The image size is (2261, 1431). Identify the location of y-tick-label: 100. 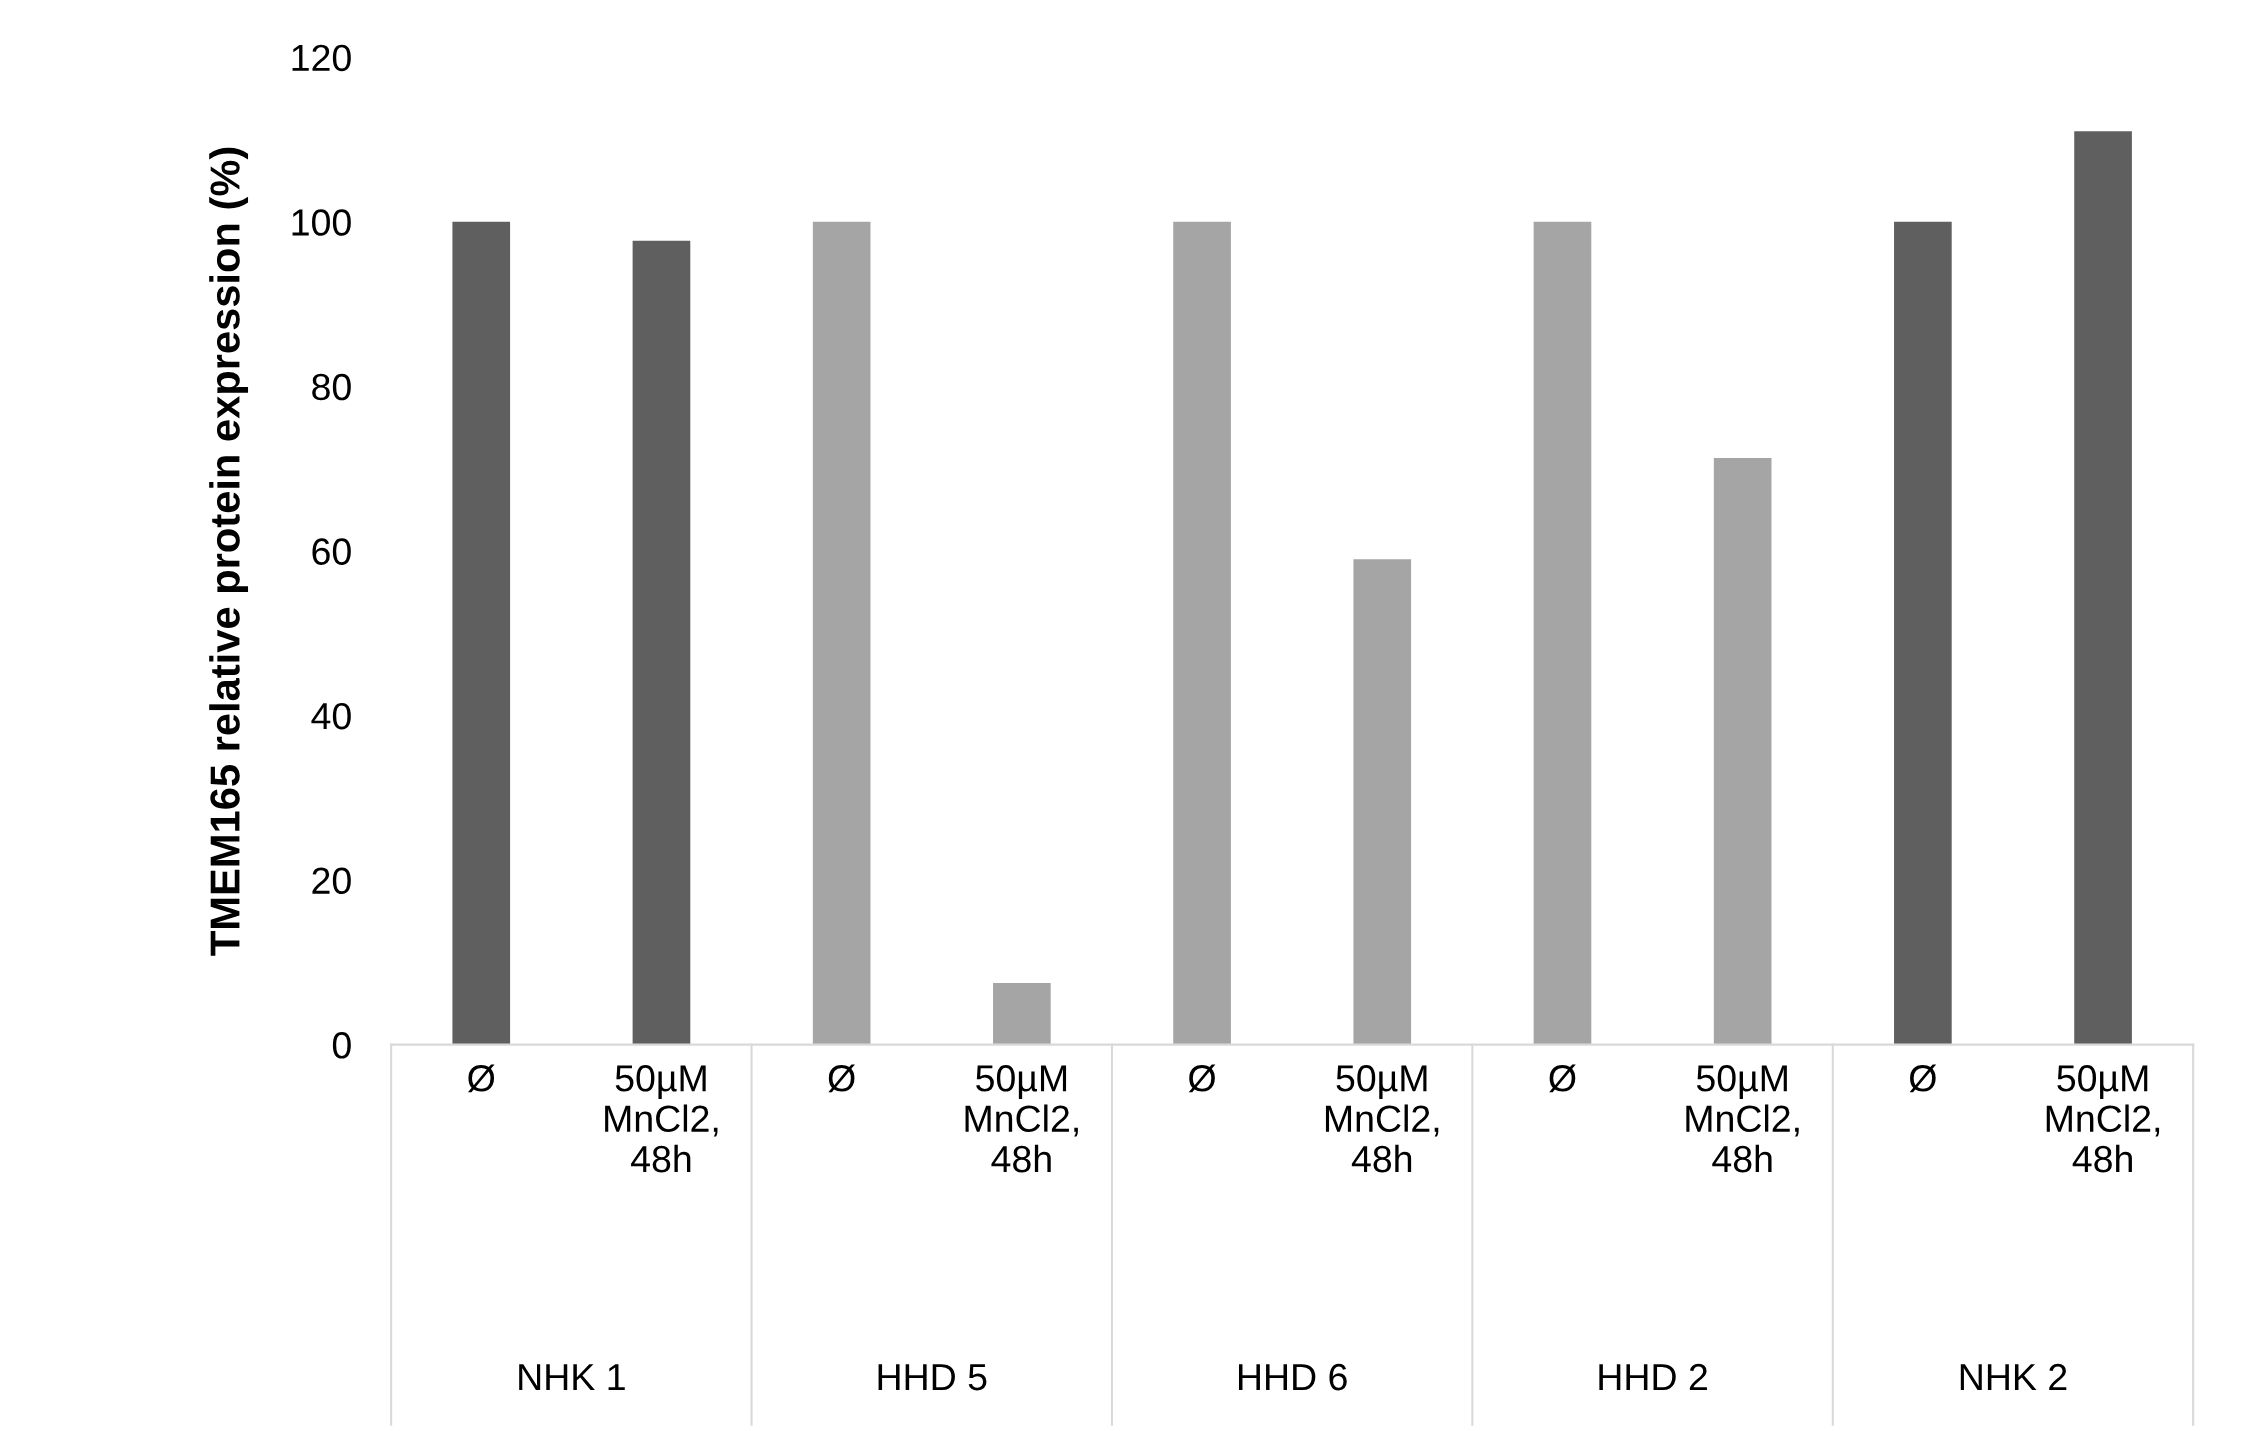
(321, 222).